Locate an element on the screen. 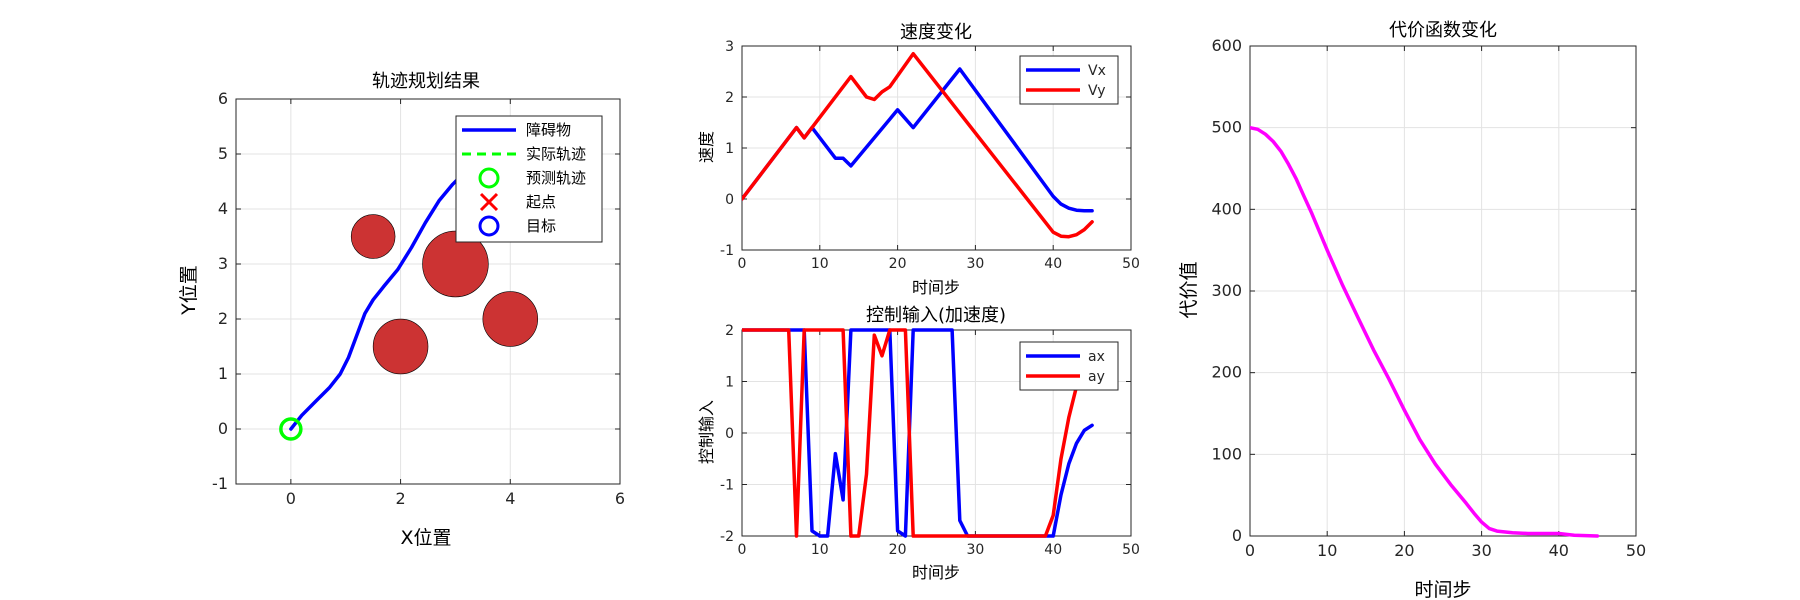 The width and height of the screenshot is (1800, 600). velocity-legend: Vx Vy is located at coordinates (1069, 80).